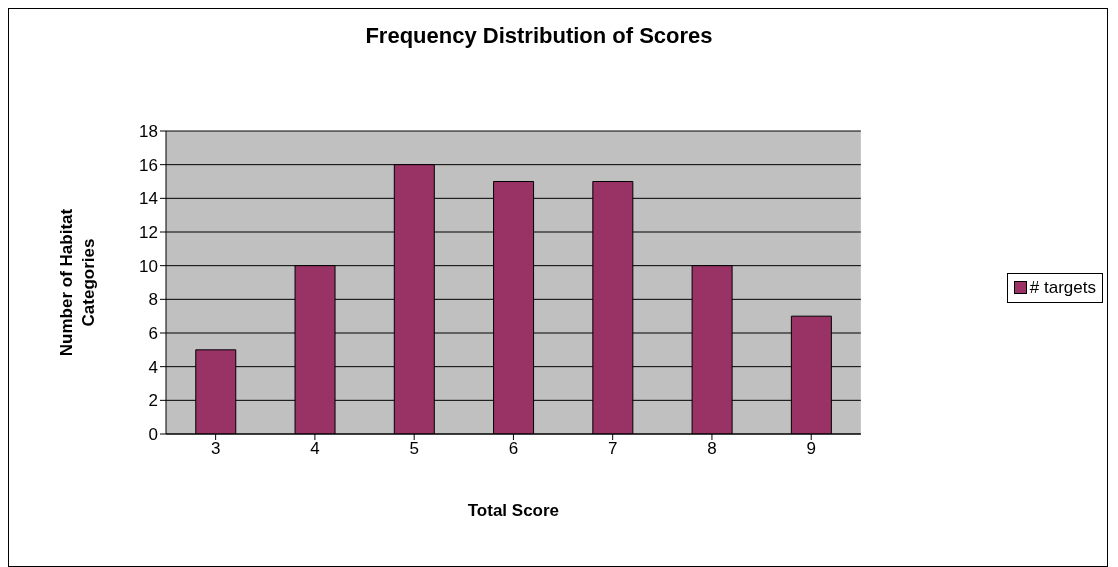  Describe the element at coordinates (539, 36) in the screenshot. I see `chart-title: Frequency Distribution of Scores` at that location.